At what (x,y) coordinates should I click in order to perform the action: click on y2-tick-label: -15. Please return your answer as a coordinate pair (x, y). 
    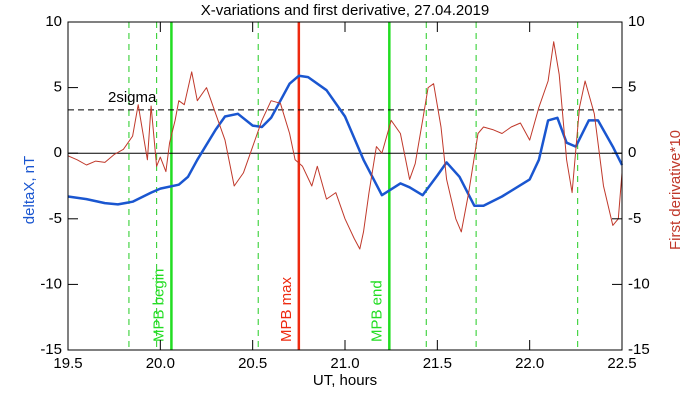
    Looking at the image, I should click on (639, 349).